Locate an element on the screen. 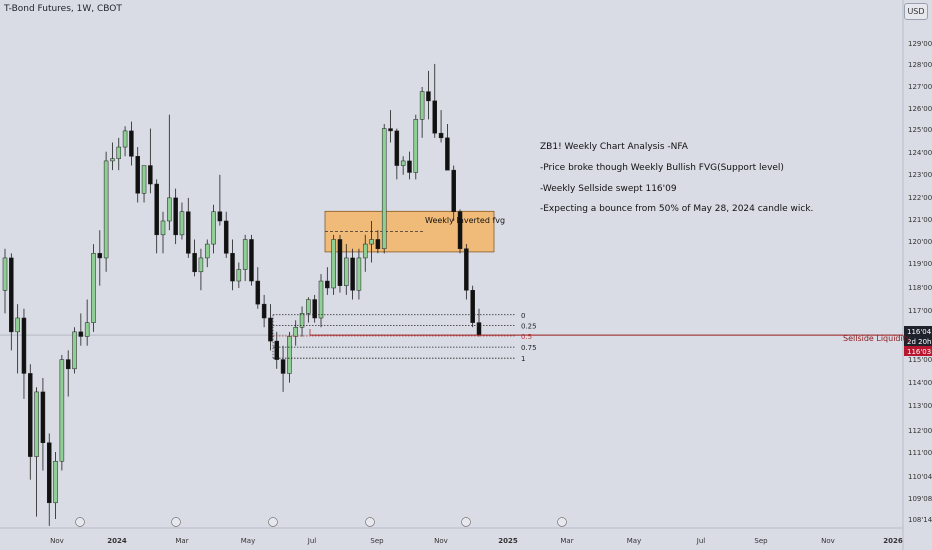  y-axis-tick-label: 124'00 is located at coordinates (920, 153).